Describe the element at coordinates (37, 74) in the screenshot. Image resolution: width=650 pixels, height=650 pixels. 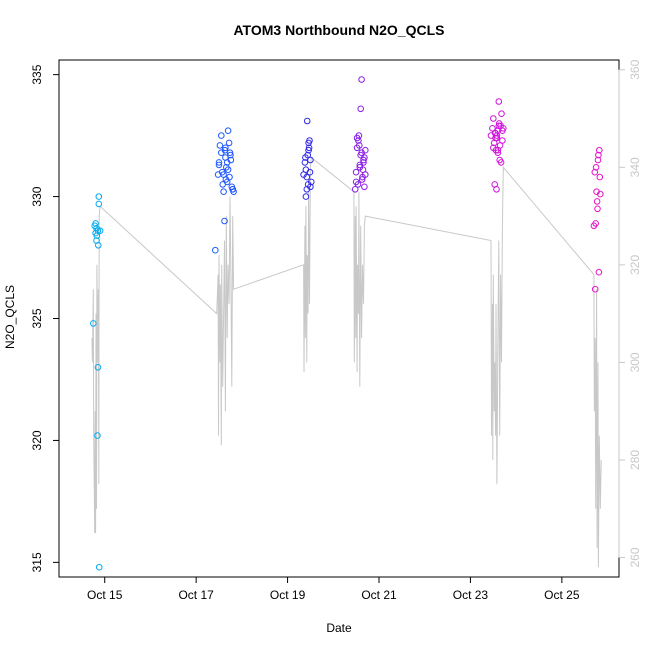
I see `y-tick-label: 335` at that location.